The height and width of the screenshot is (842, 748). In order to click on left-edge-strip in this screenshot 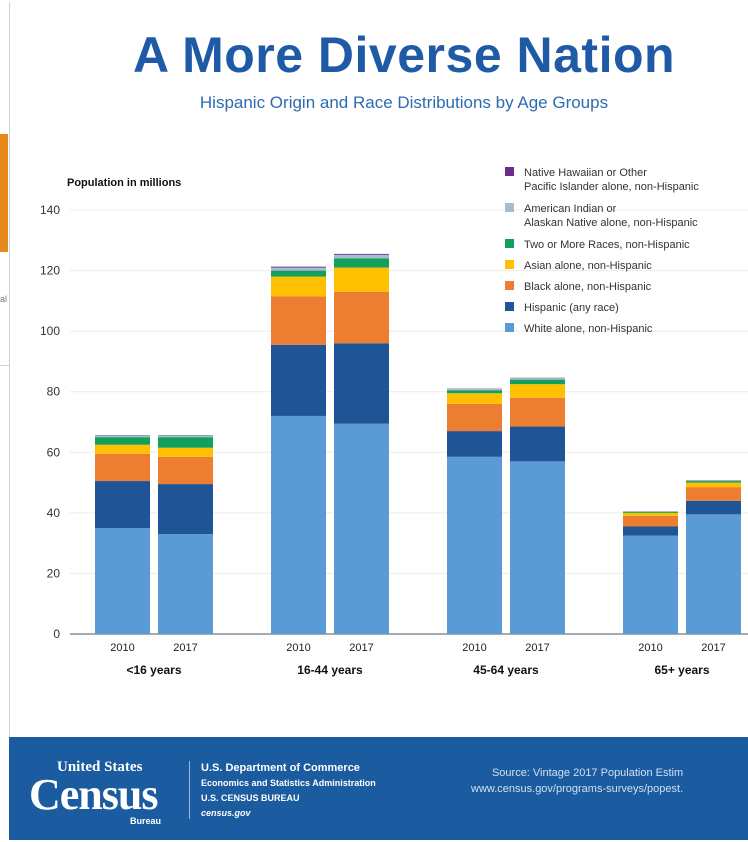, I will do `click(5, 421)`.